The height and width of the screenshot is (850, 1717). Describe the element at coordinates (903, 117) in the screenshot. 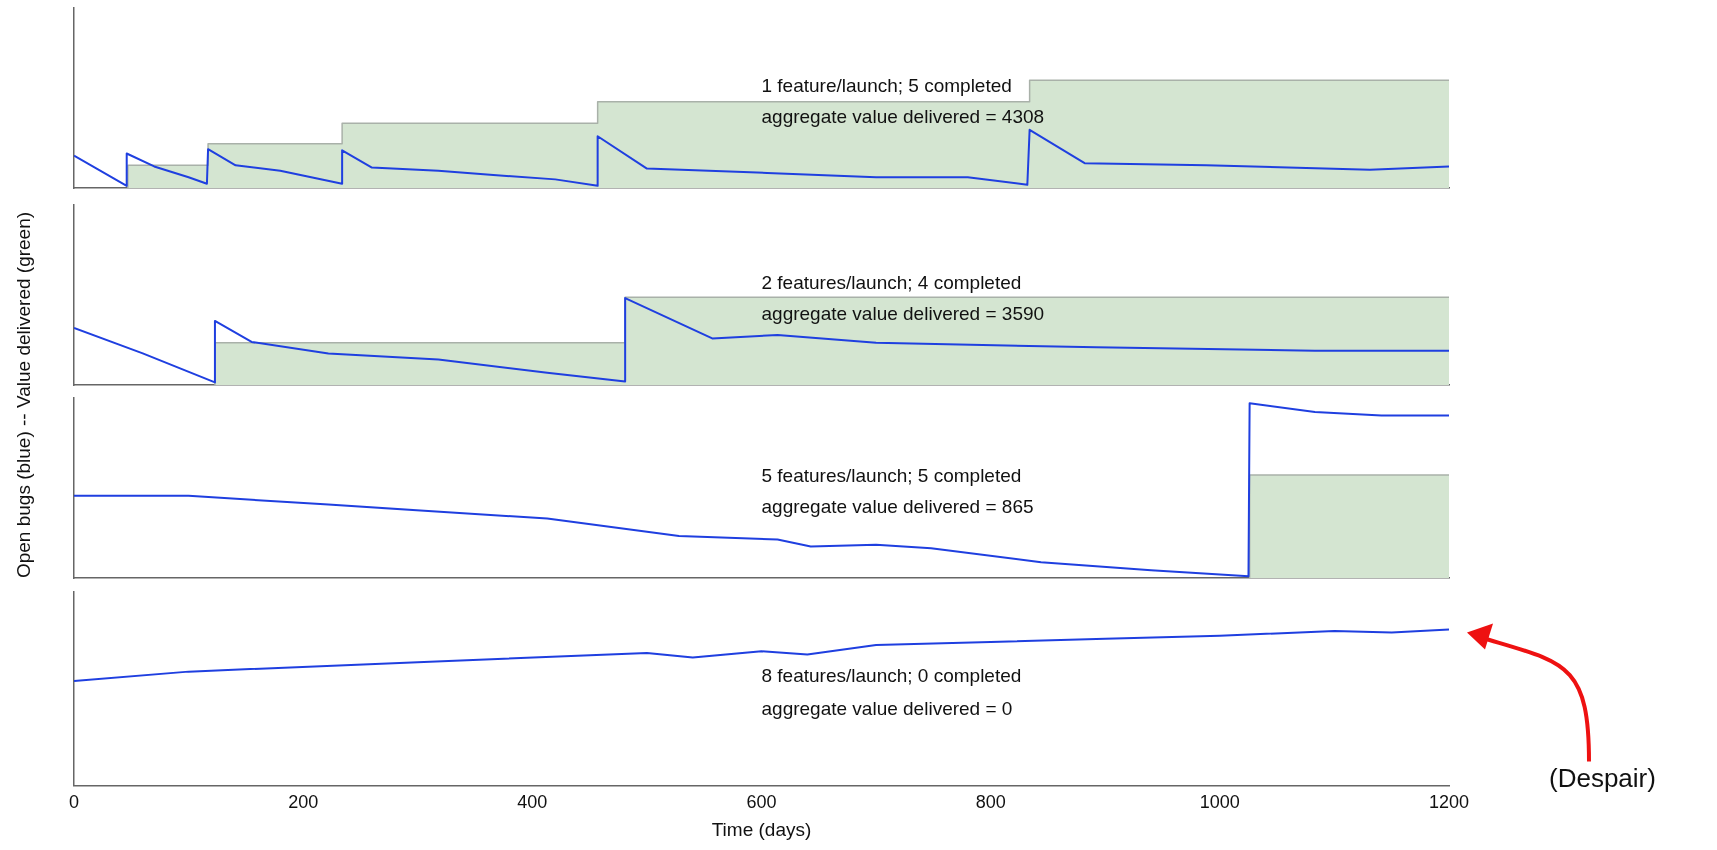

I see `annotation: aggregate value delivered = 4308` at that location.